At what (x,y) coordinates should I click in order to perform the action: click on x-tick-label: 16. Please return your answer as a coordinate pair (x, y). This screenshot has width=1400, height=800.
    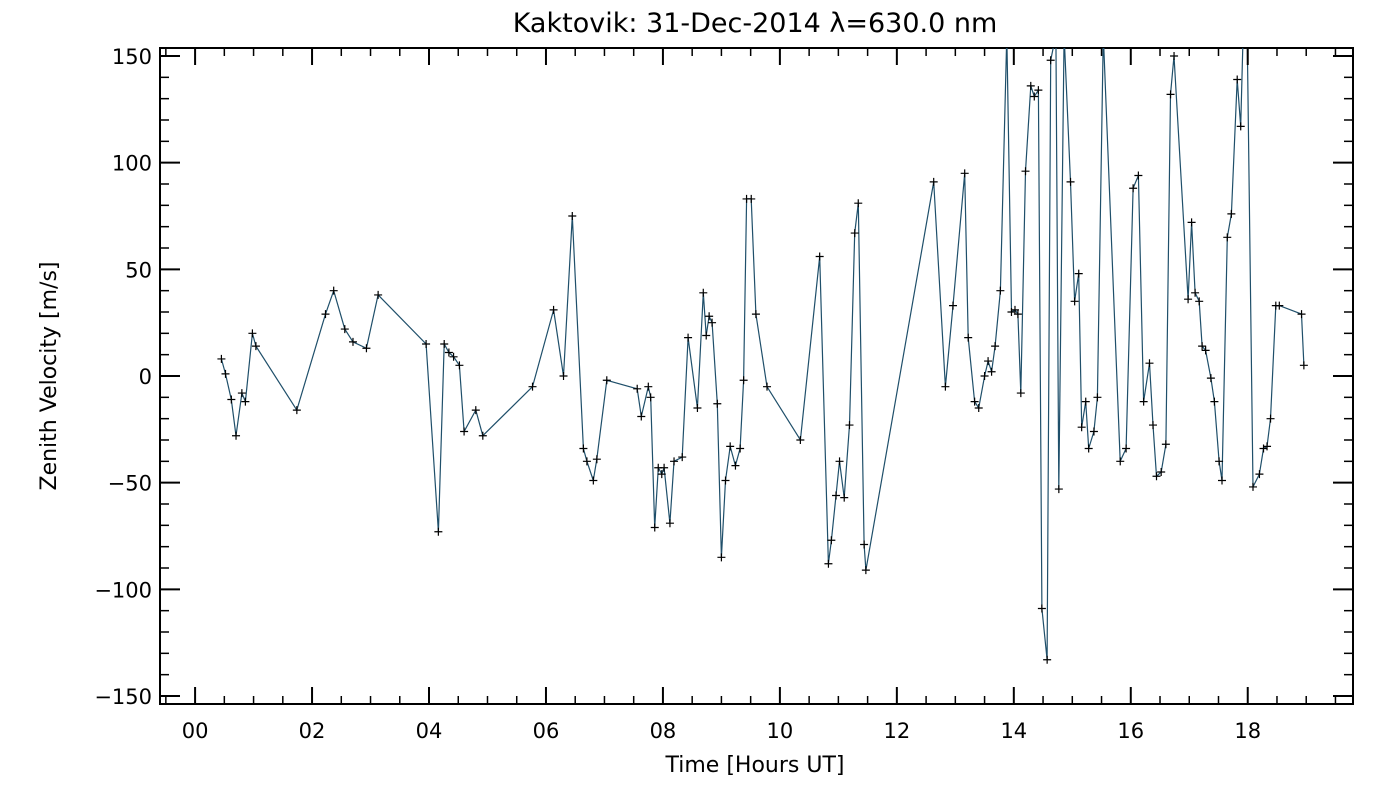
    Looking at the image, I should click on (1130, 731).